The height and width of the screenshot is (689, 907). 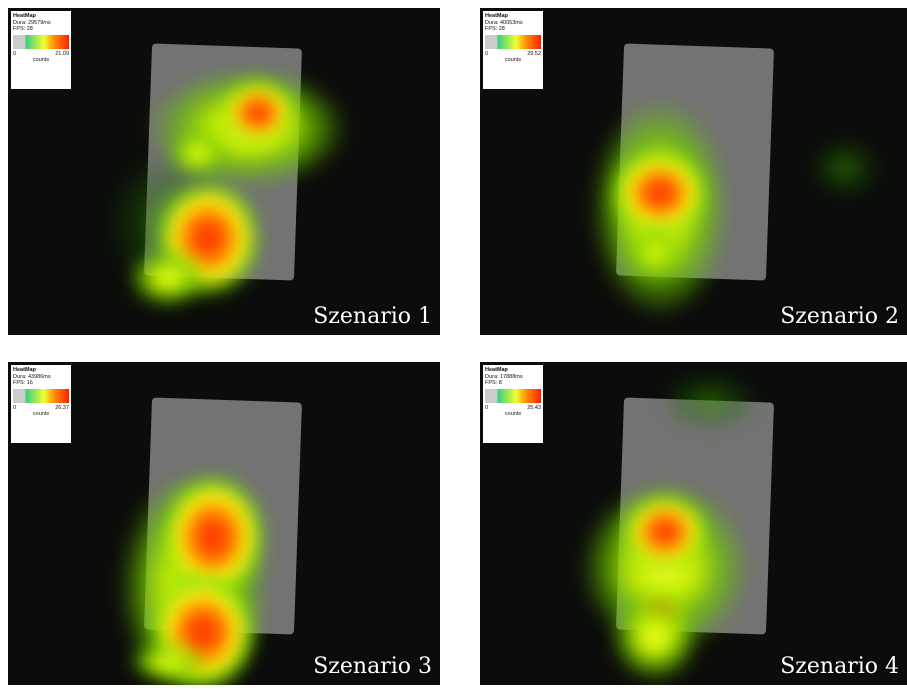 I want to click on legend: HeatMap Dura: 17888ms FPS: 8 0 25.43 counts, so click(x=513, y=404).